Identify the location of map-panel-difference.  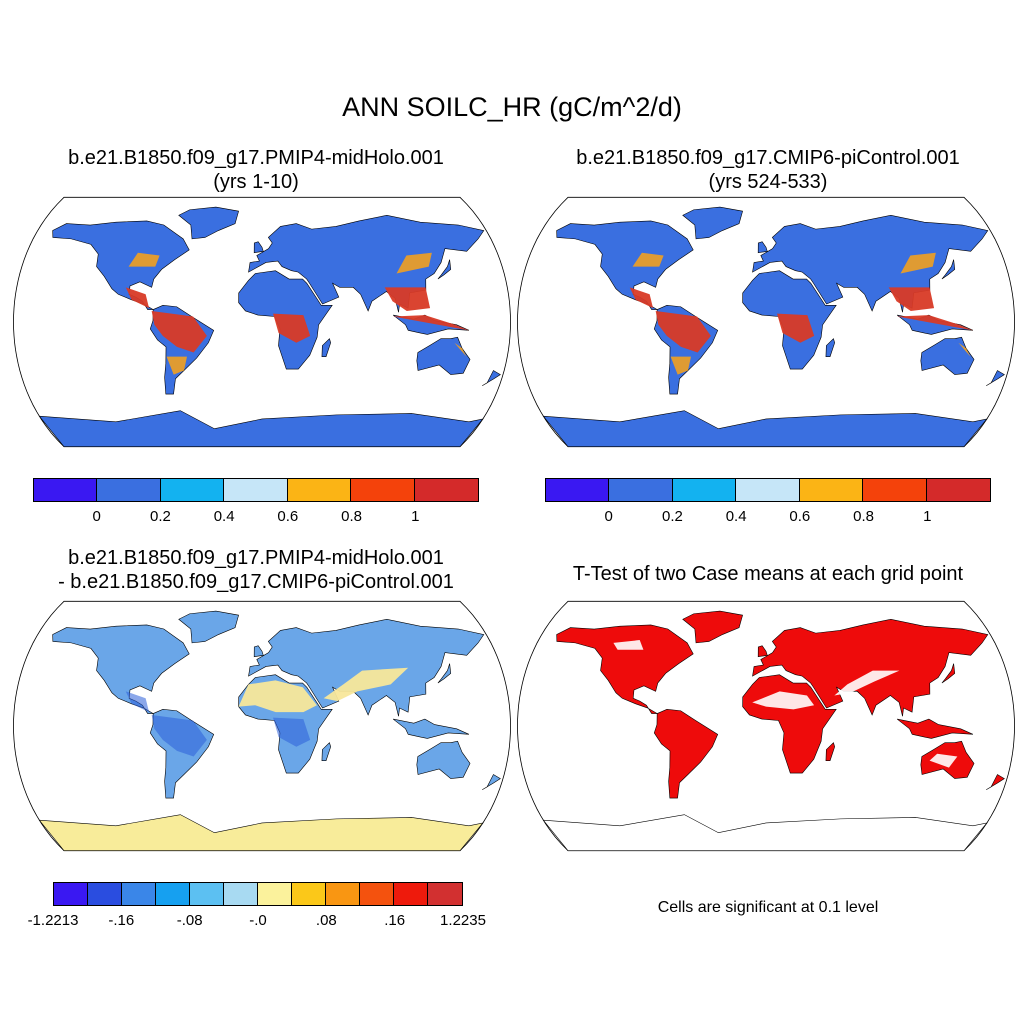
(262, 726).